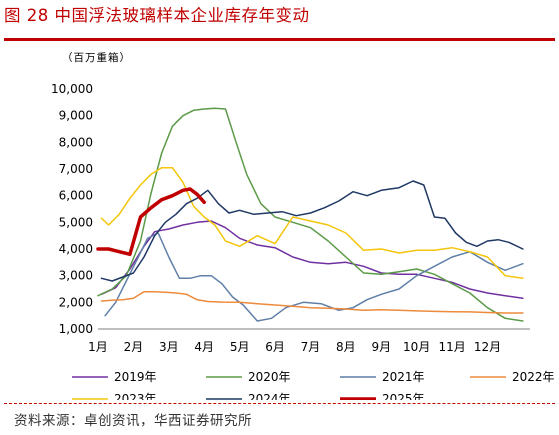 Image resolution: width=559 pixels, height=435 pixels. Describe the element at coordinates (279, 39) in the screenshot. I see `title-divider` at that location.